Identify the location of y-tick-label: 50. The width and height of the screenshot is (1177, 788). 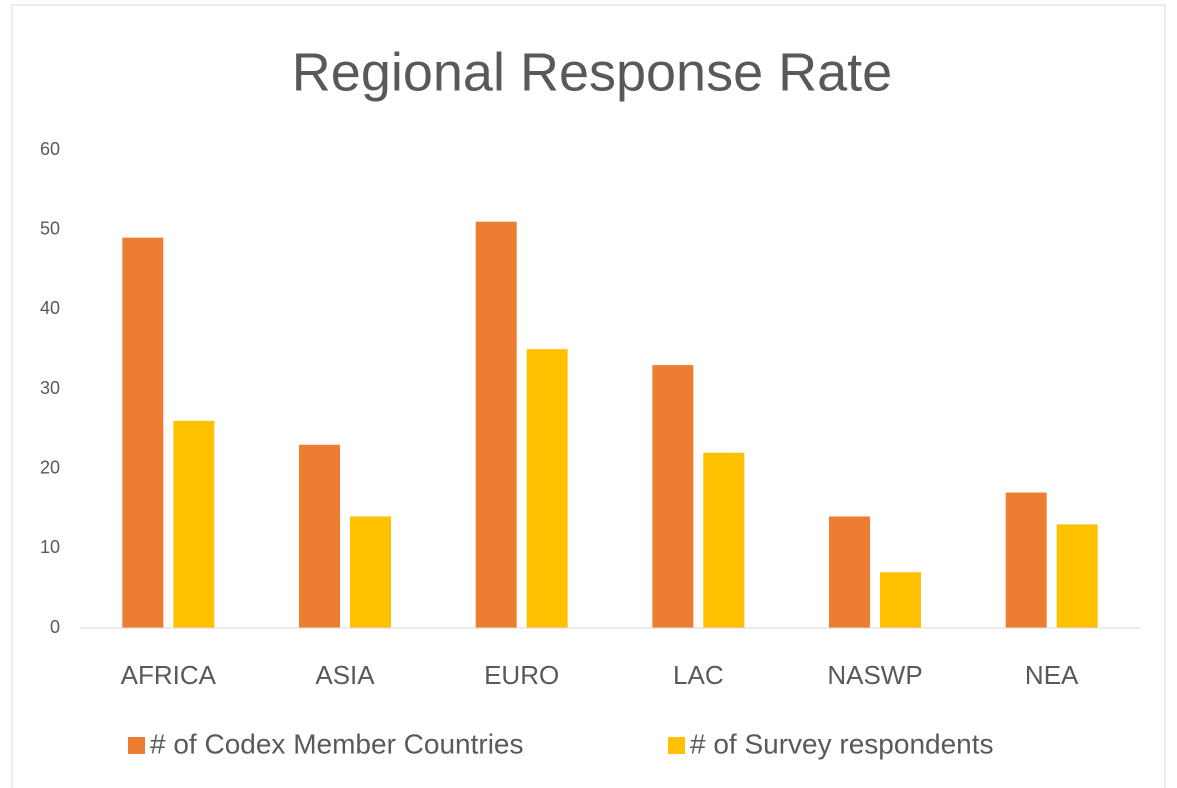
(50, 228).